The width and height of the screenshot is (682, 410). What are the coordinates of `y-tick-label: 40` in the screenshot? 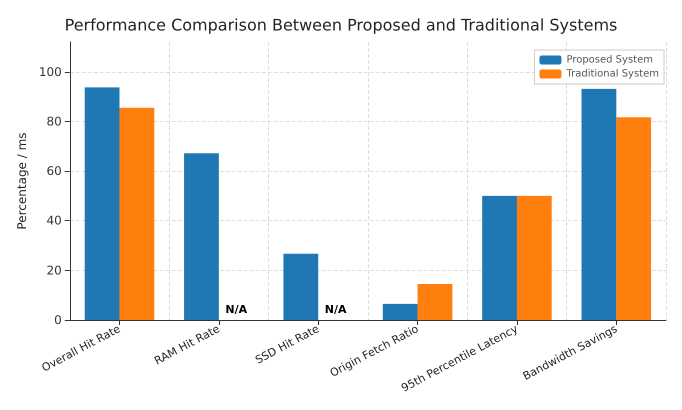 It's located at (54, 221).